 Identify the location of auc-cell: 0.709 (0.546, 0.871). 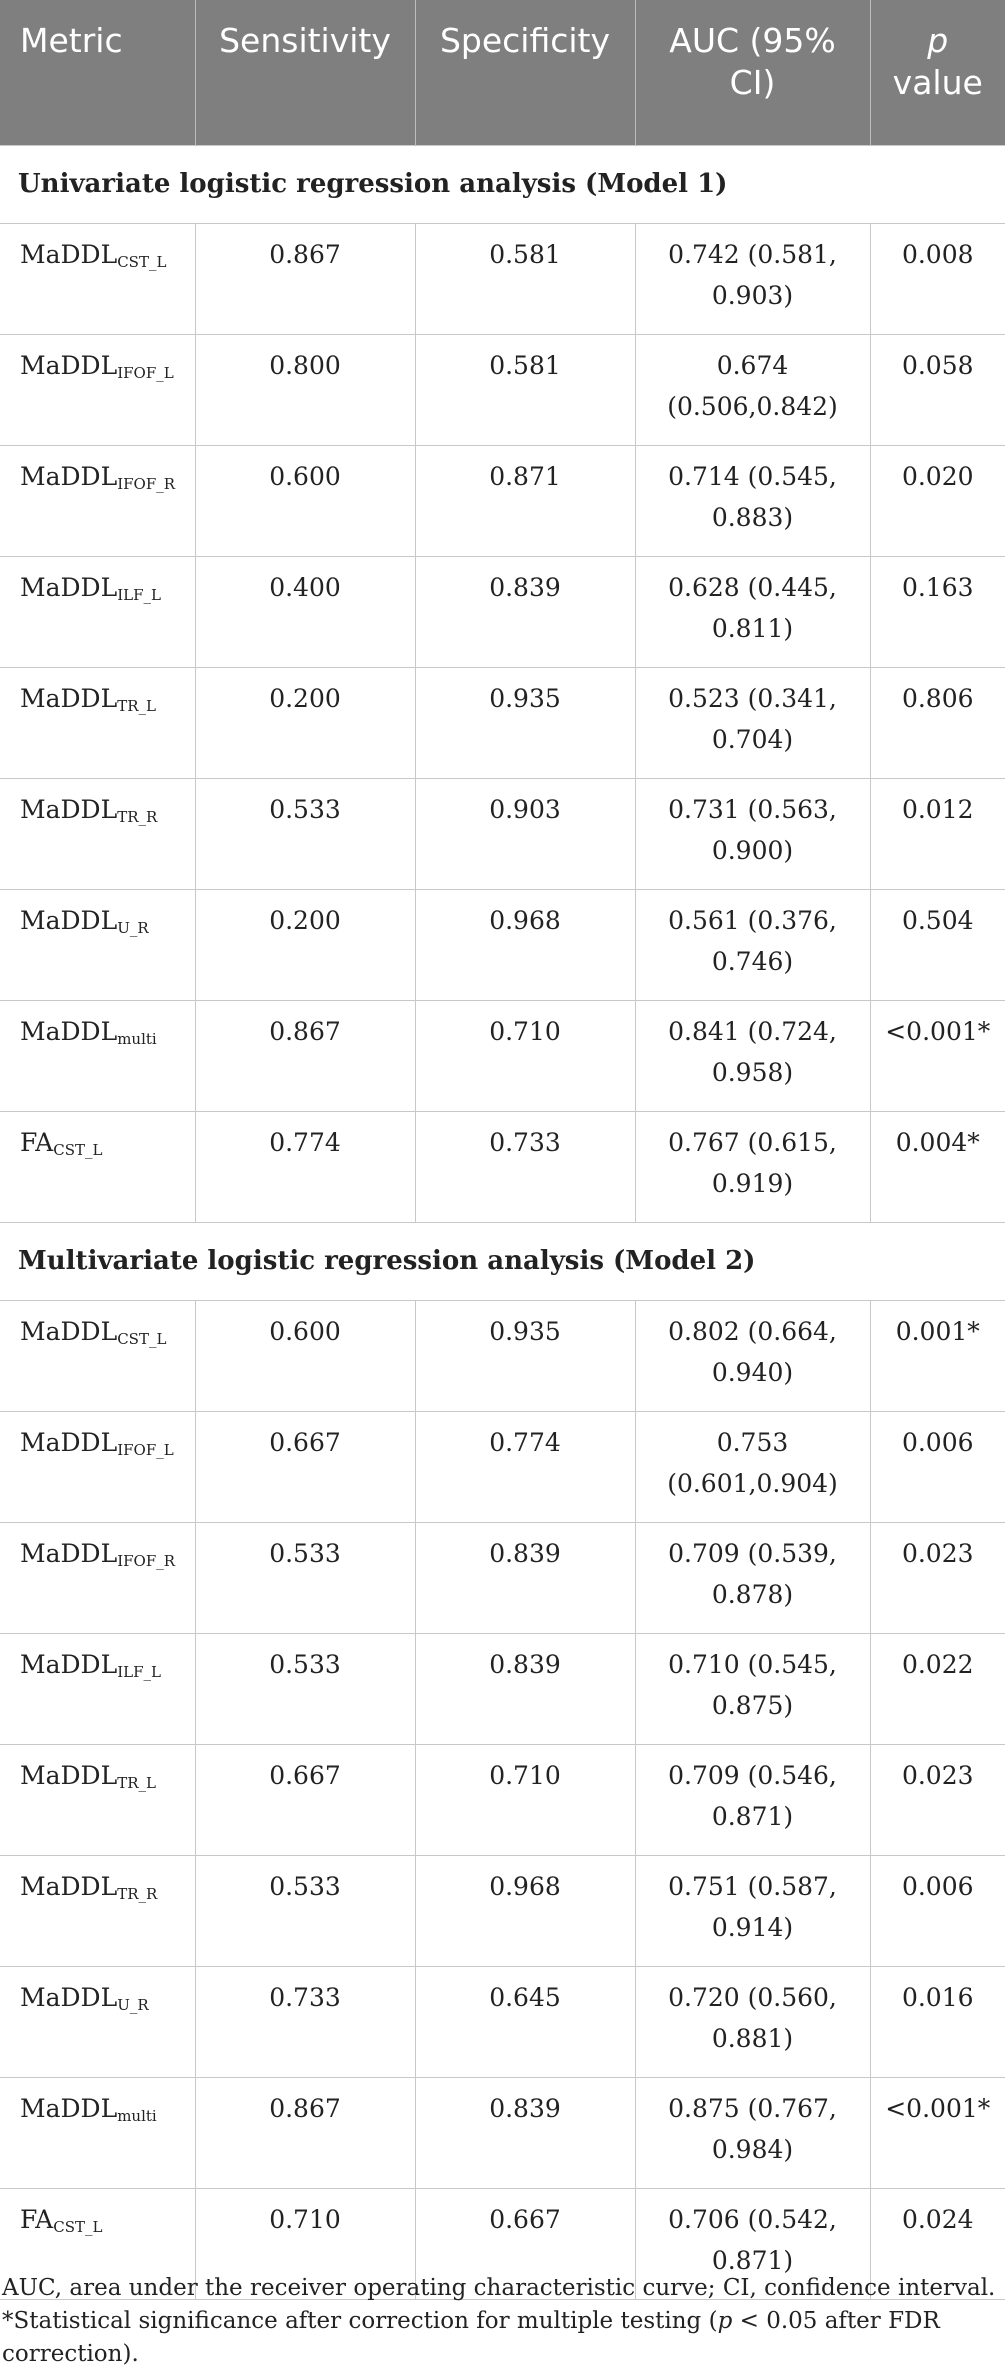
(752, 1799).